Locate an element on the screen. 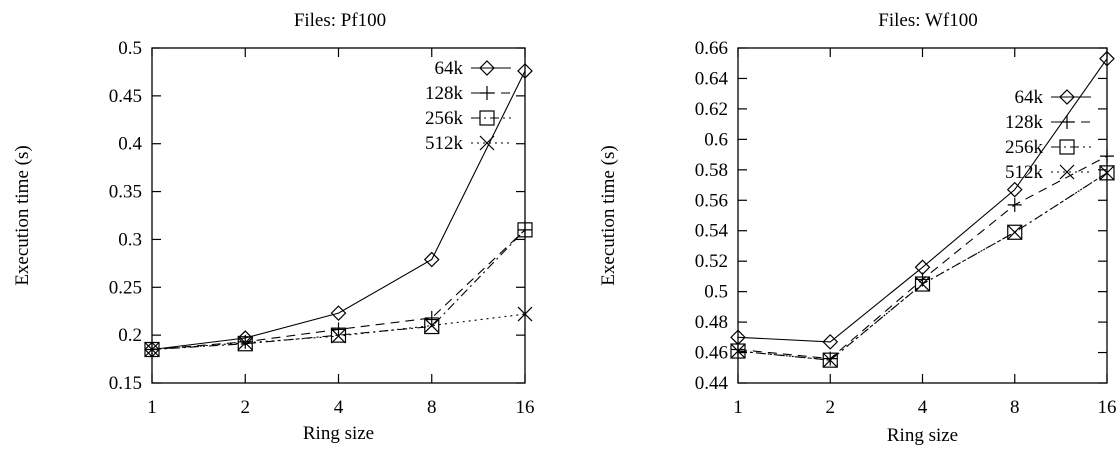 This screenshot has width=1120, height=450. y-tick-label: 0.62 is located at coordinates (711, 109).